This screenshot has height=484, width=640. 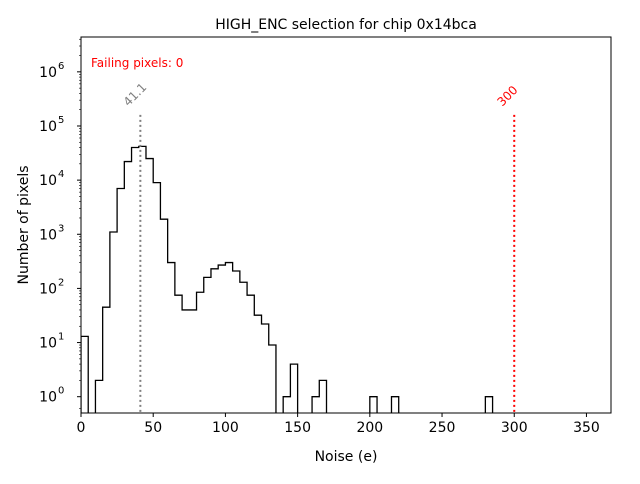 I want to click on failing-pixels-annotation: Failing pixels: 0, so click(x=137, y=63).